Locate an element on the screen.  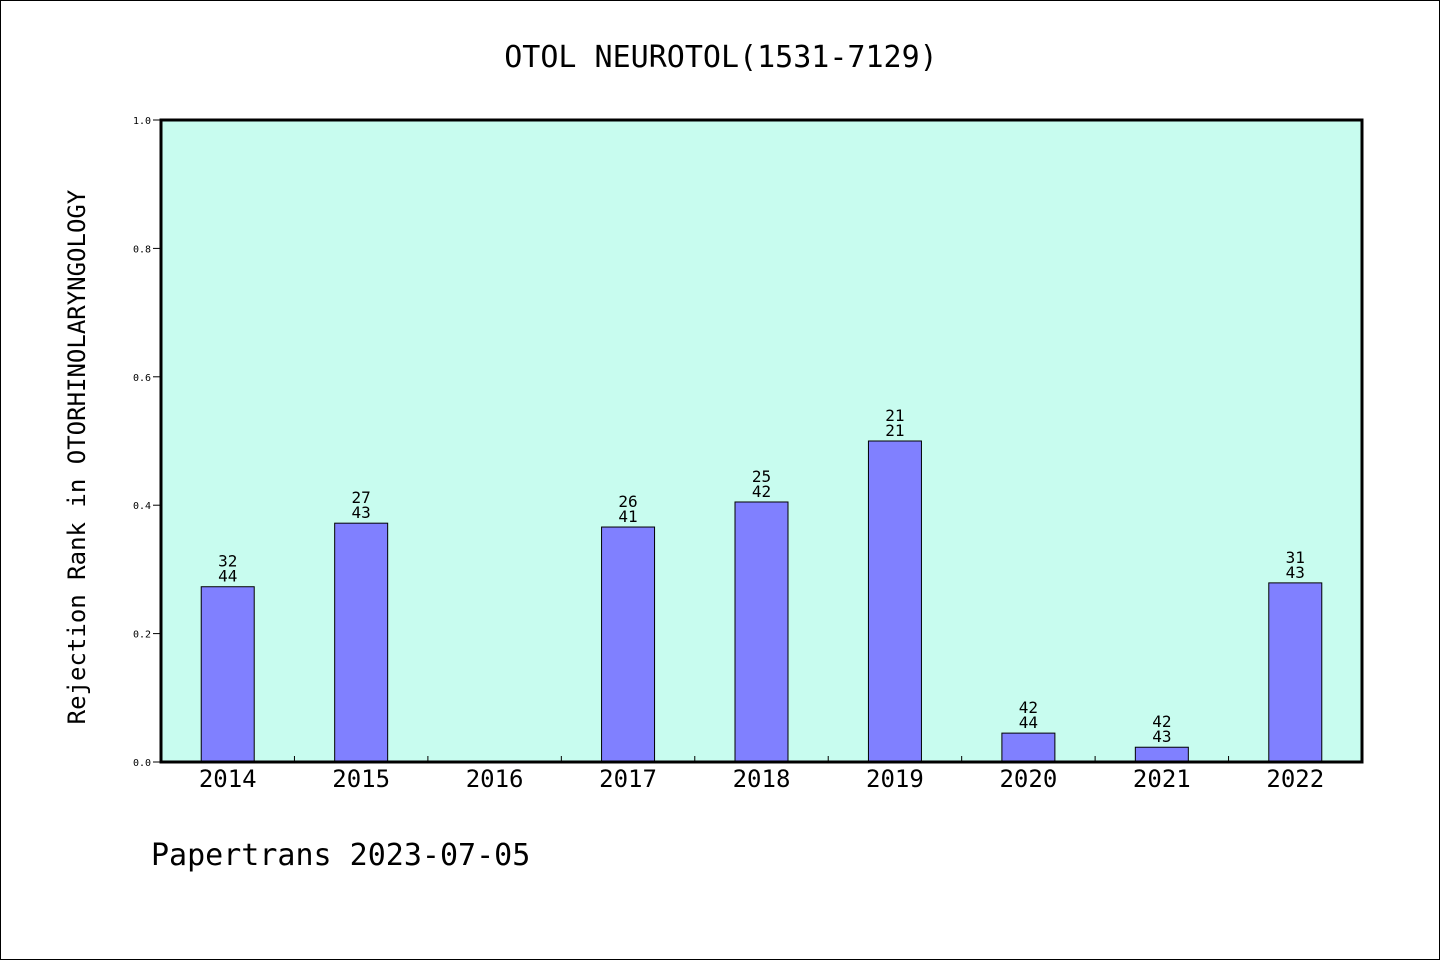
bar-rank-label-2020: 42 is located at coordinates (1028, 707).